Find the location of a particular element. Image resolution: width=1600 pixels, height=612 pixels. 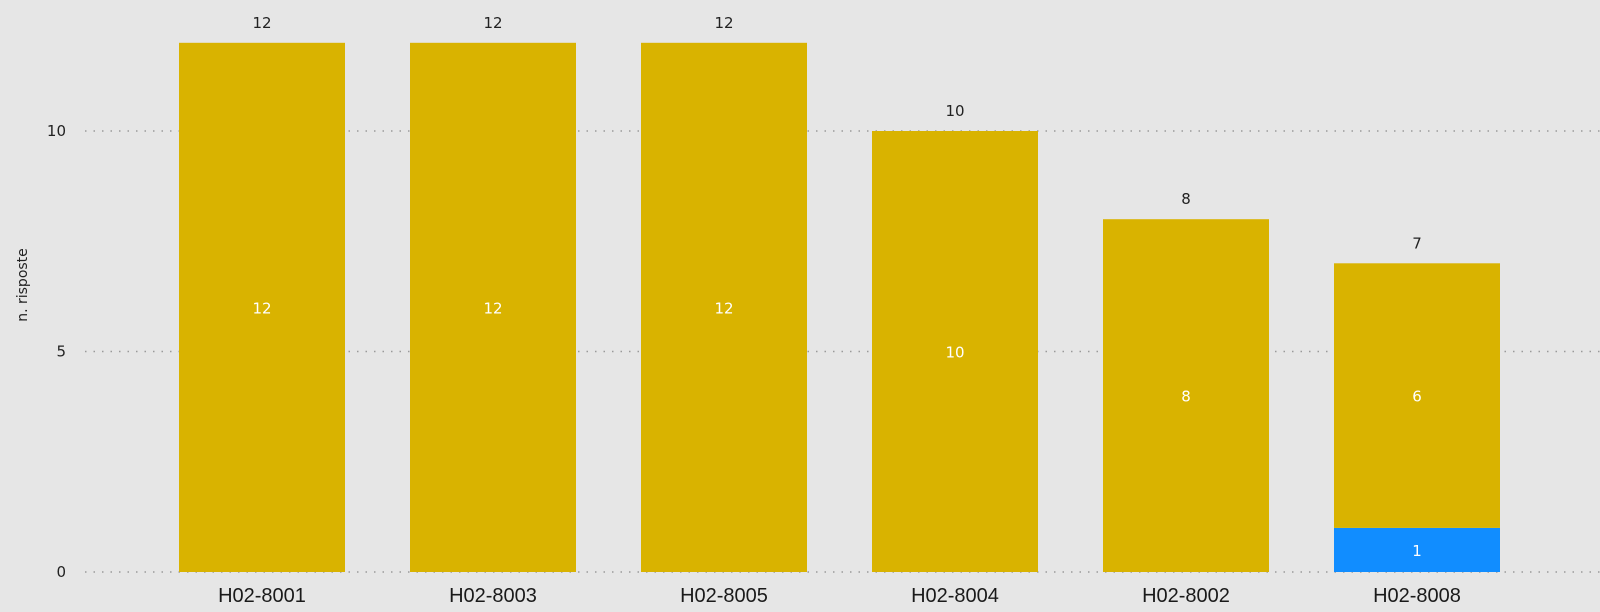

bar-group-H02-8004: 10 10 is located at coordinates (955, 337).